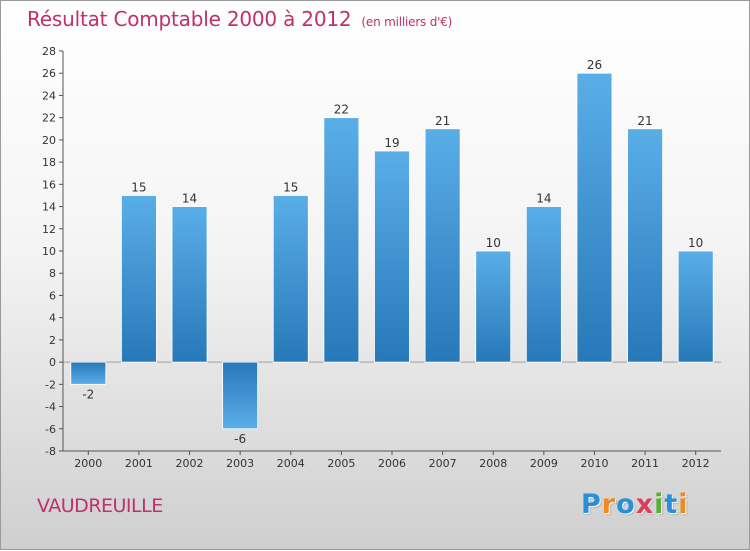 Image resolution: width=750 pixels, height=551 pixels. Describe the element at coordinates (49, 251) in the screenshot. I see `y-tick-label: 10` at that location.